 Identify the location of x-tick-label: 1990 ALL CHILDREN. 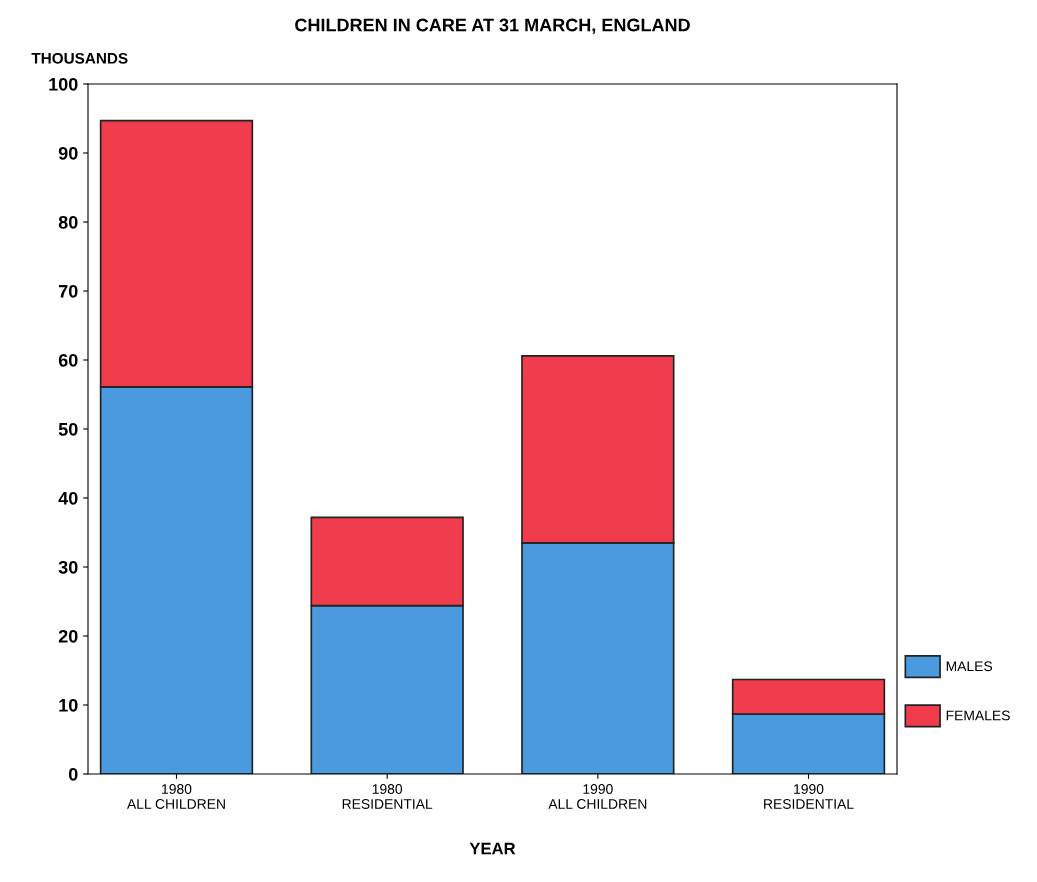
(597, 796).